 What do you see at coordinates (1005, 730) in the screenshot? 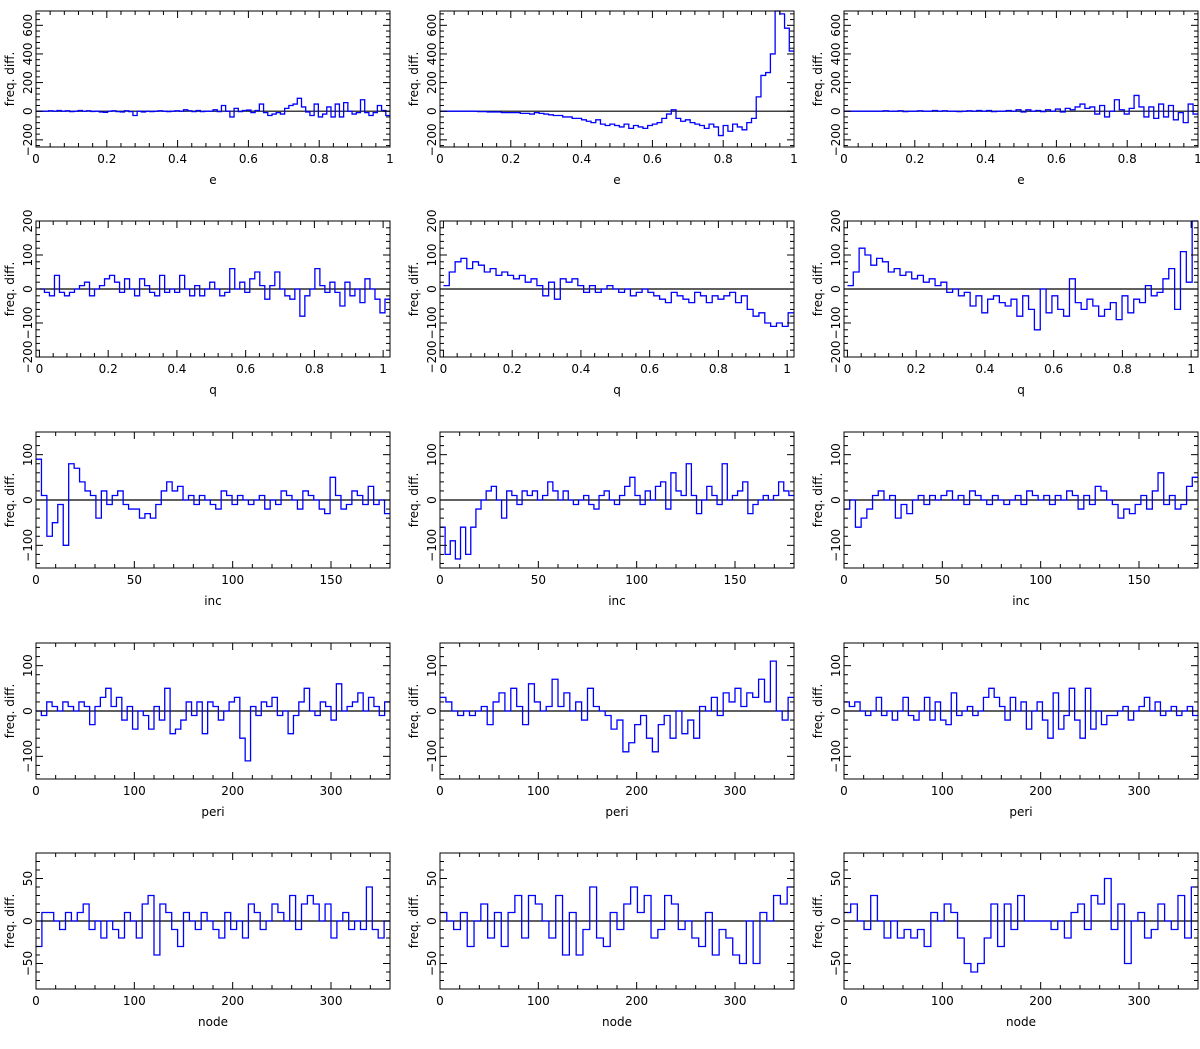
I see `histogram-panel-peri-3: 0 100 200 300 −100 0 100 peri freq. diff.` at bounding box center [1005, 730].